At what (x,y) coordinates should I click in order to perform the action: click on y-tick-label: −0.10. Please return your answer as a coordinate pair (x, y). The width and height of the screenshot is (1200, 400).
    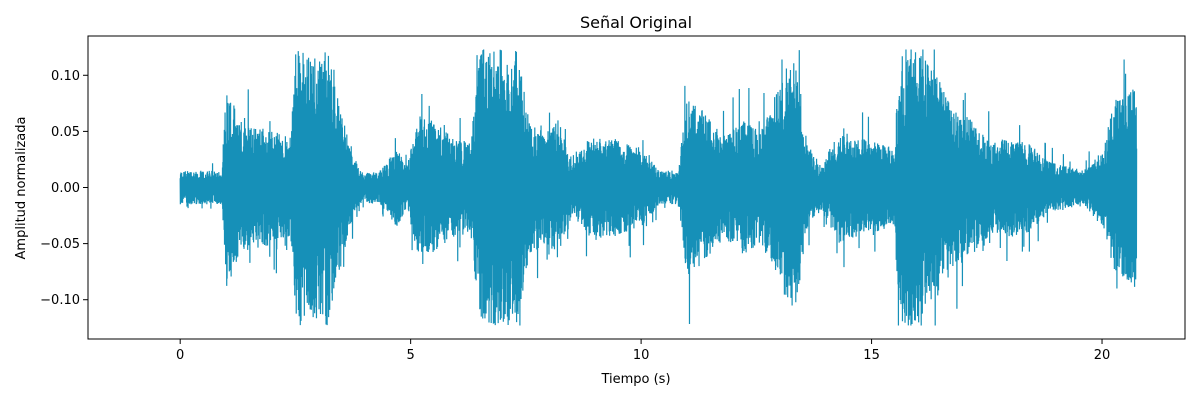
    Looking at the image, I should click on (60, 300).